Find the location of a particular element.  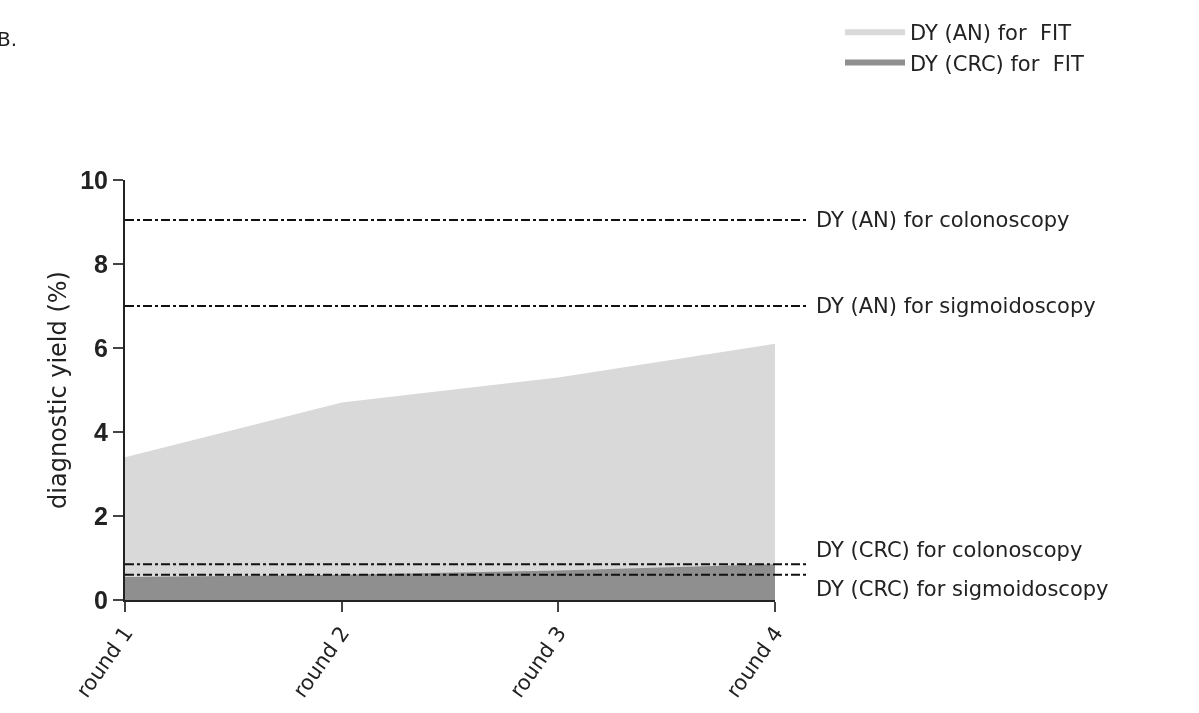

y-axis-title: diagnostic yield (%) is located at coordinates (58, 390).